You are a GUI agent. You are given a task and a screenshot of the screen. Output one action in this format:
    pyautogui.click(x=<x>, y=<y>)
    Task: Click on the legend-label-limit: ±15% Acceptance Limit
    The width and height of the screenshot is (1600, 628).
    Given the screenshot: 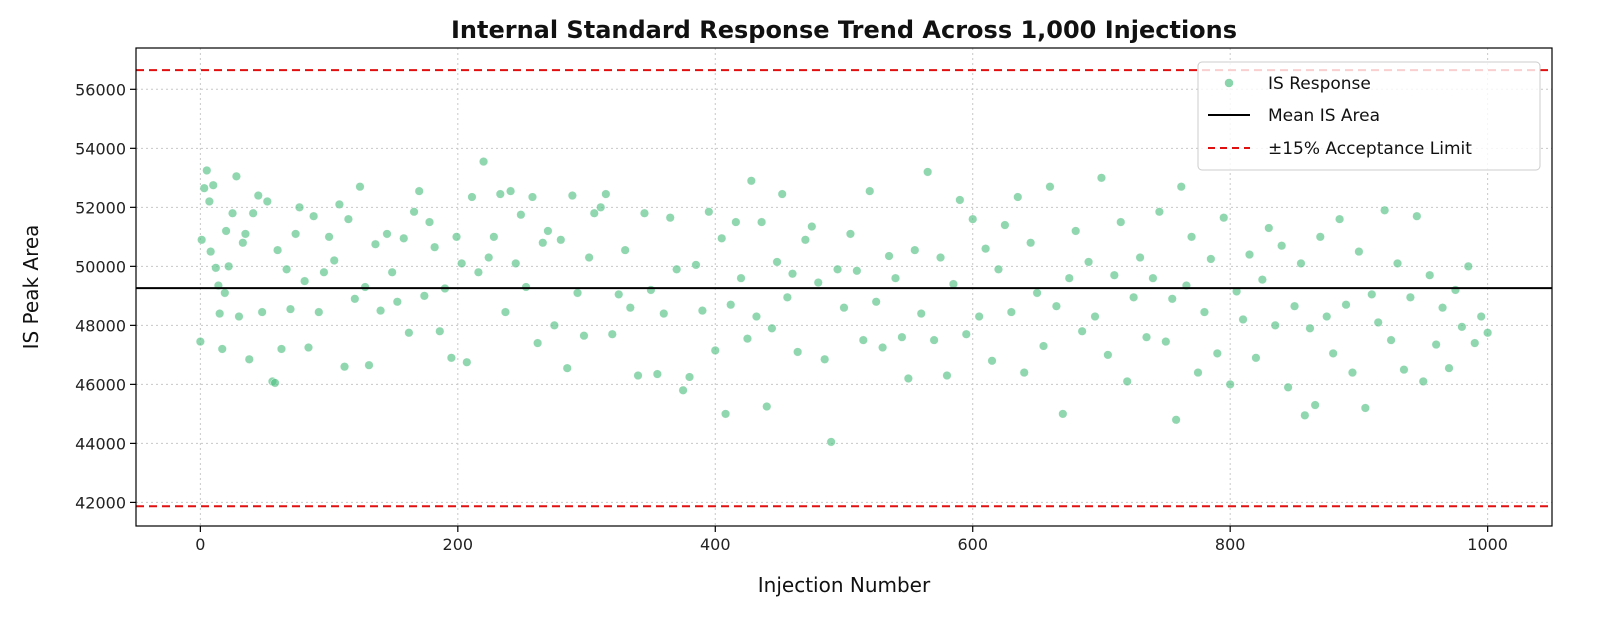 What is the action you would take?
    pyautogui.click(x=1370, y=149)
    